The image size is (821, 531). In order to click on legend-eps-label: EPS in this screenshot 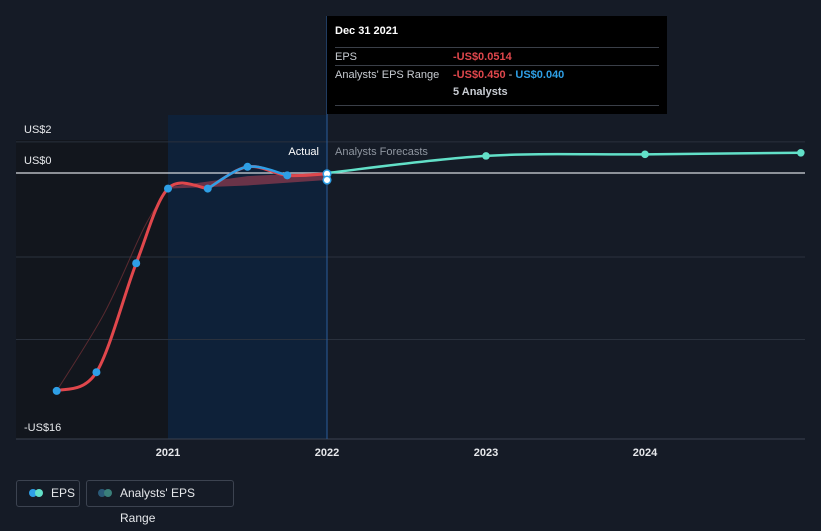, I will do `click(63, 493)`.